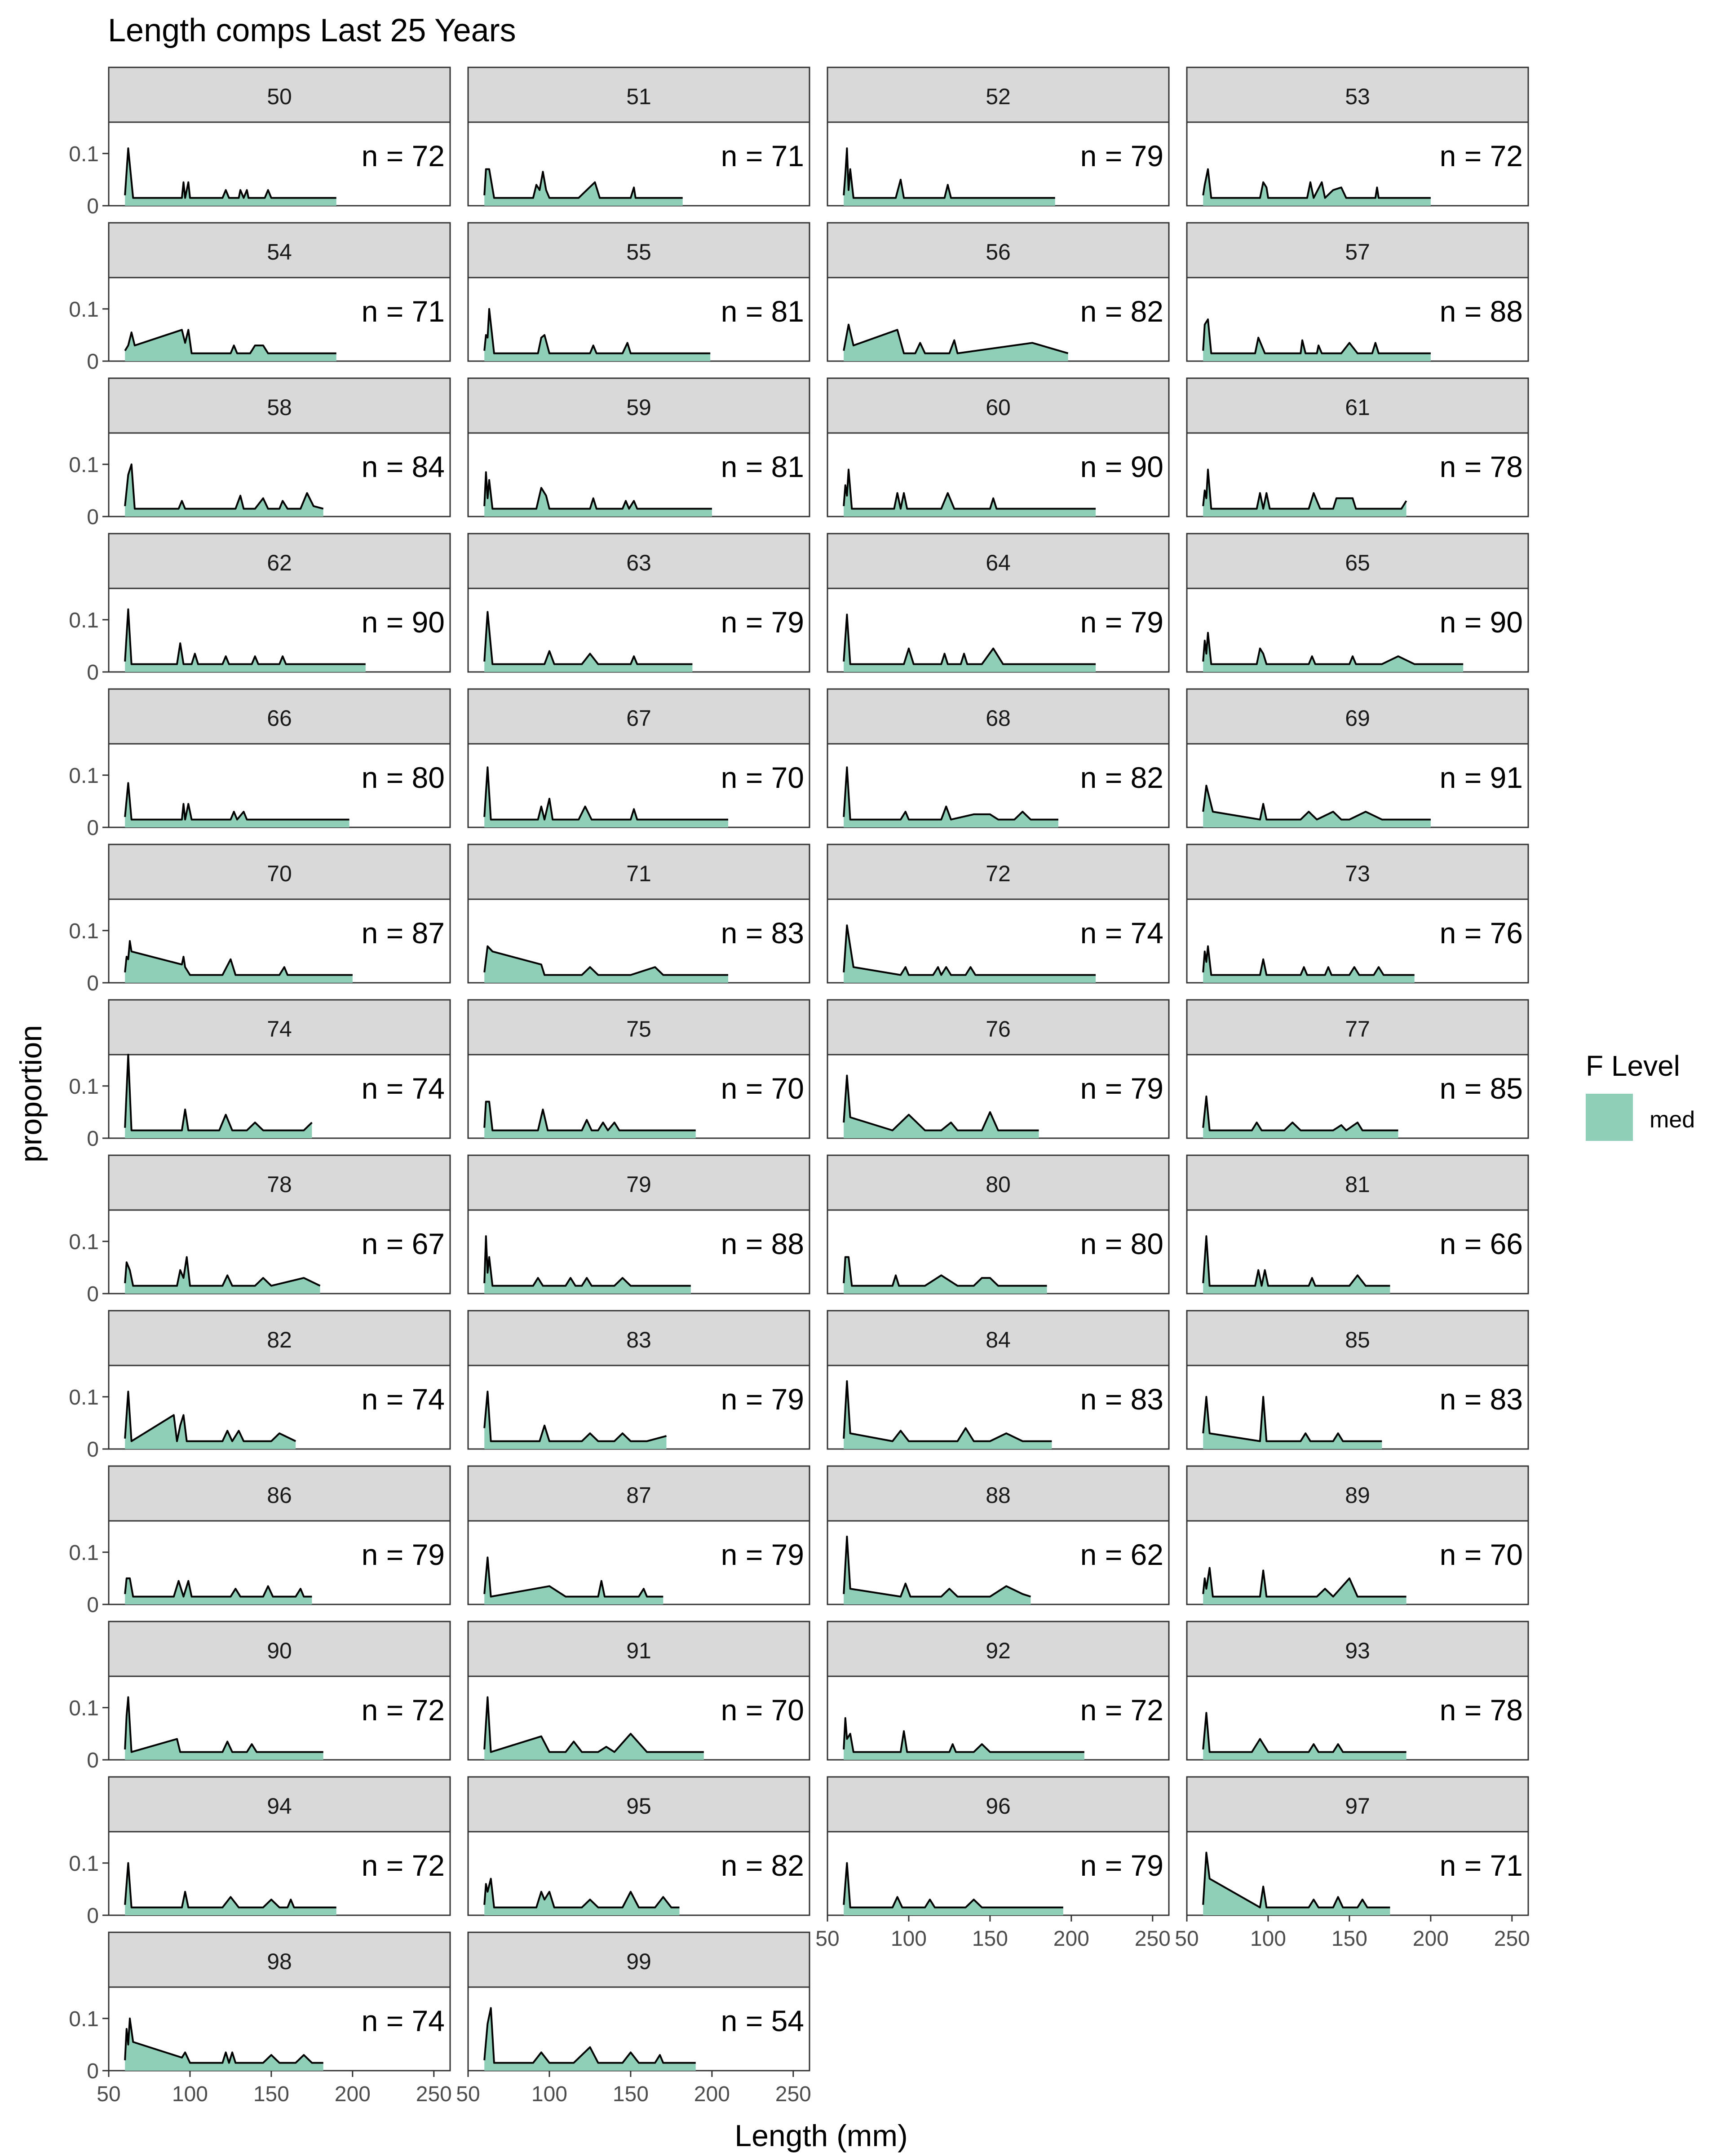 This screenshot has height=2156, width=1725. I want to click on facet-strip-label: 98, so click(279, 1961).